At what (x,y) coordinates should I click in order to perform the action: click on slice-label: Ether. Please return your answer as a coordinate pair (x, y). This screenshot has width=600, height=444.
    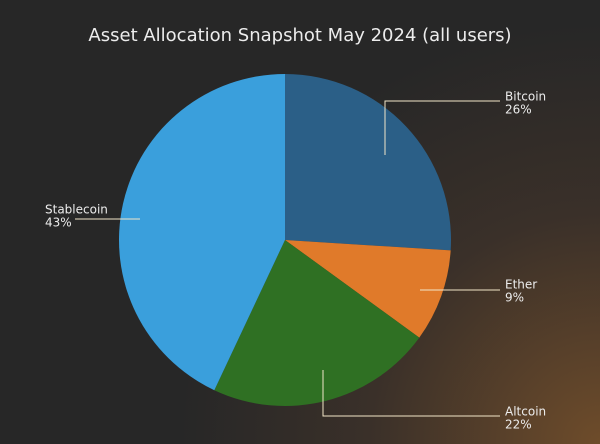
    Looking at the image, I should click on (521, 285).